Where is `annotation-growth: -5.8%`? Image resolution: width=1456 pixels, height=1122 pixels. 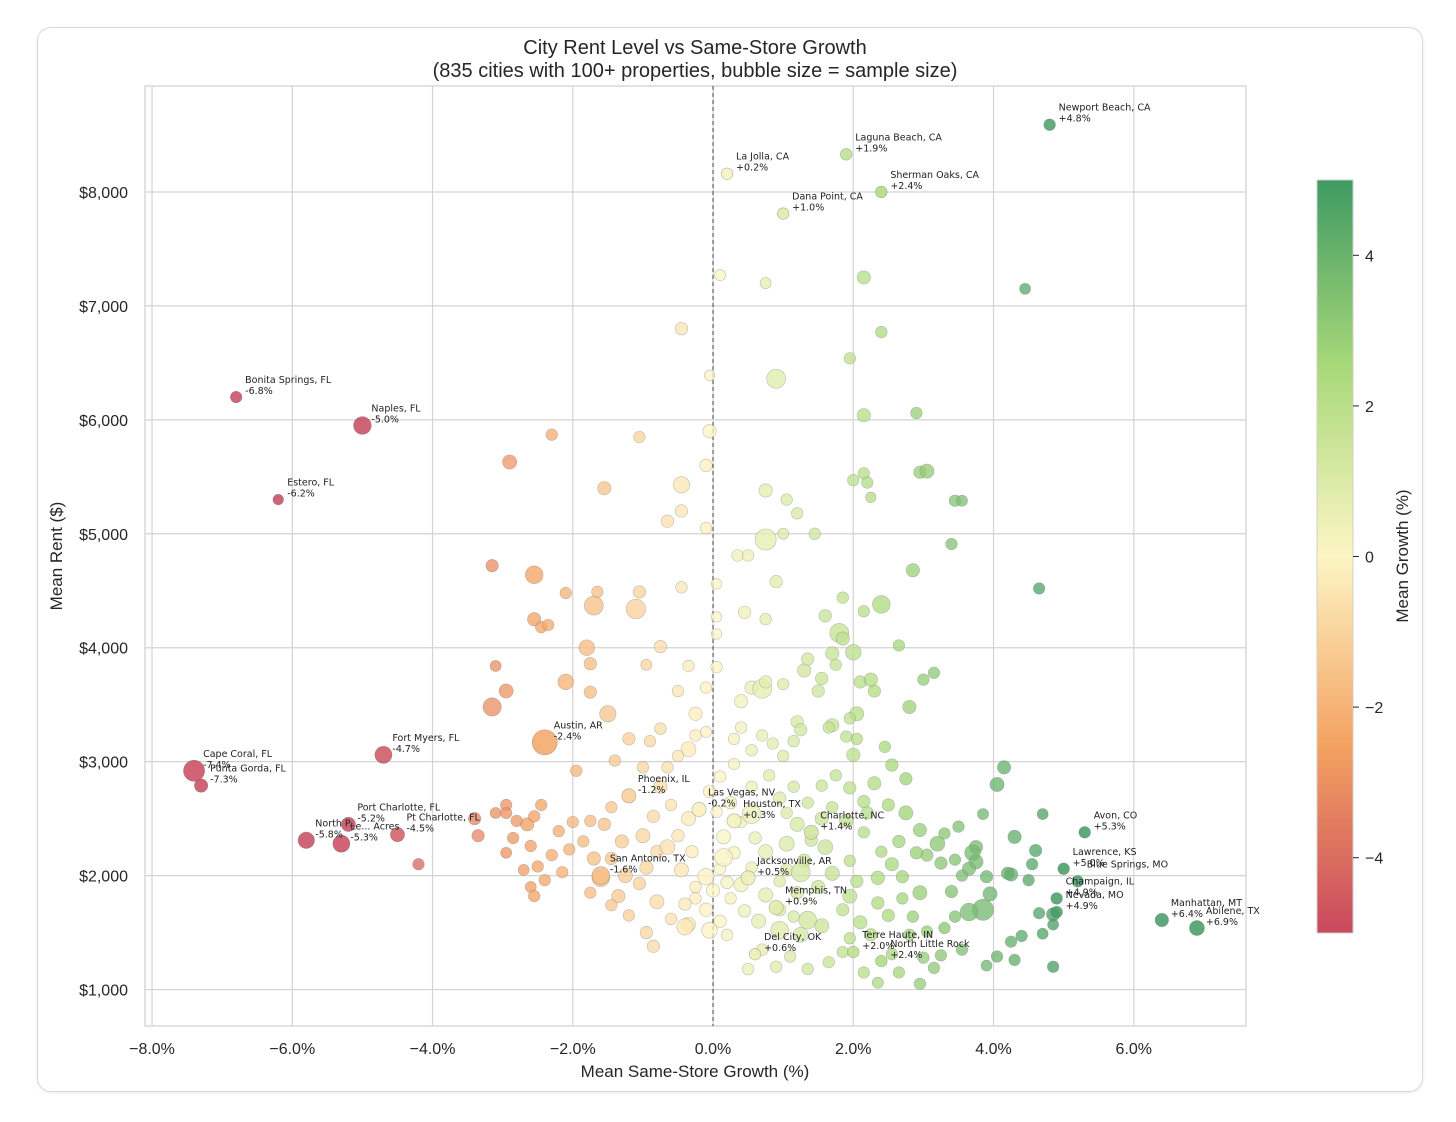 annotation-growth: -5.8% is located at coordinates (329, 834).